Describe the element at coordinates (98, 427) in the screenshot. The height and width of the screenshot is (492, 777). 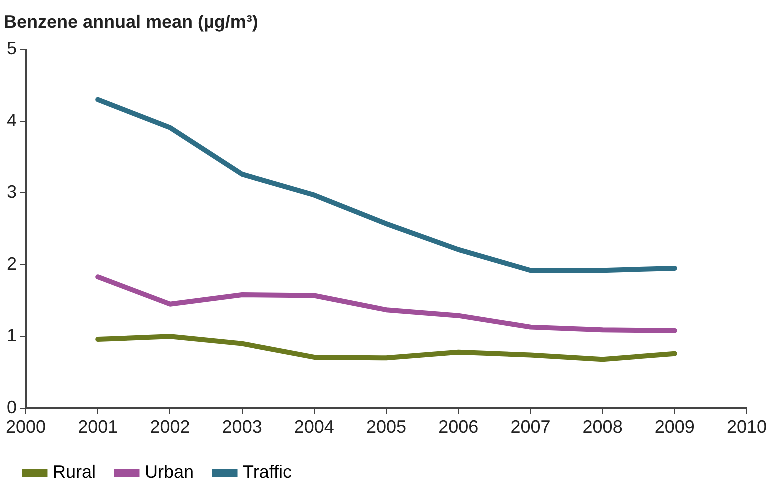
I see `x-tick-label: 2001` at that location.